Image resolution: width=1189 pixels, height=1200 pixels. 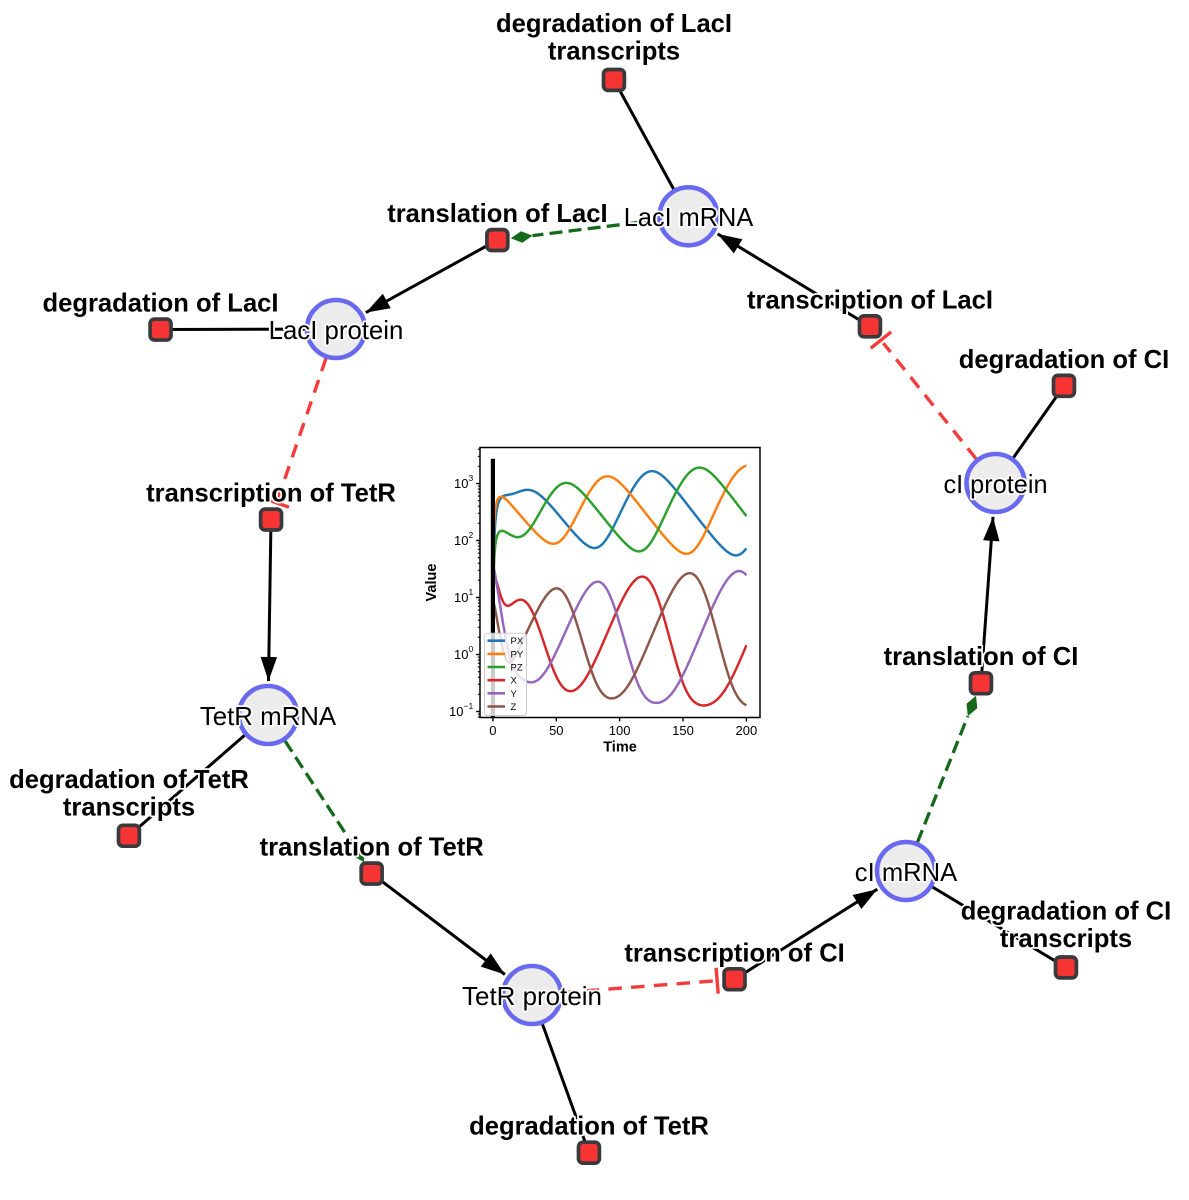 What do you see at coordinates (336, 330) in the screenshot?
I see `svg-text: LacI protein` at bounding box center [336, 330].